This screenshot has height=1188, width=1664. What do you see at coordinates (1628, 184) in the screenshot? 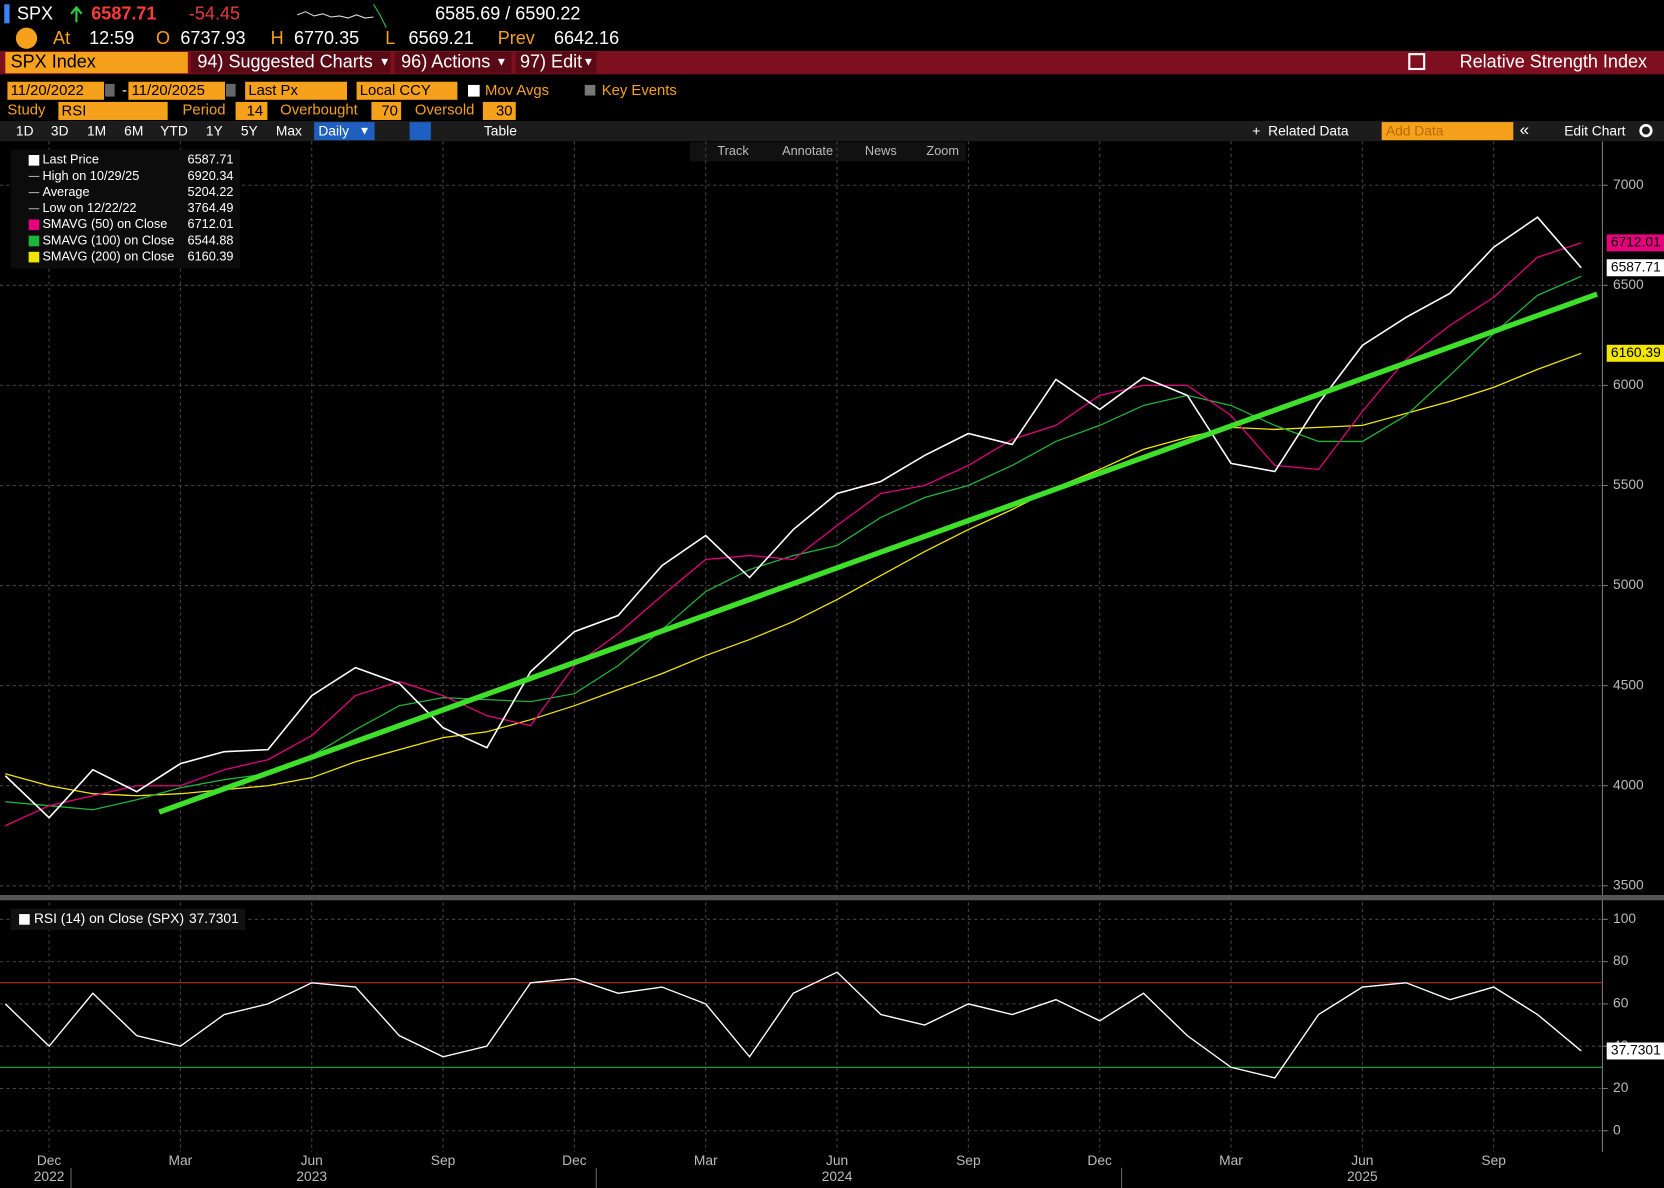
I see `y-tick-label: 7000` at bounding box center [1628, 184].